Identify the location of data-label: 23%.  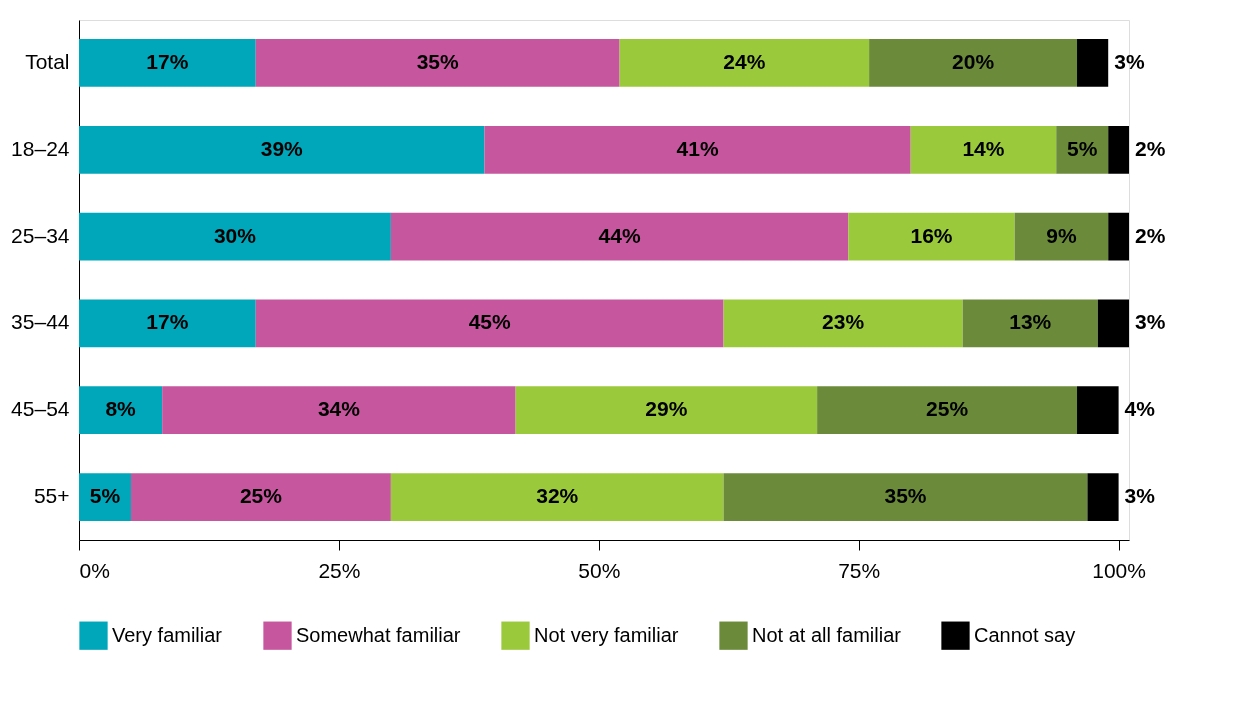
(843, 322).